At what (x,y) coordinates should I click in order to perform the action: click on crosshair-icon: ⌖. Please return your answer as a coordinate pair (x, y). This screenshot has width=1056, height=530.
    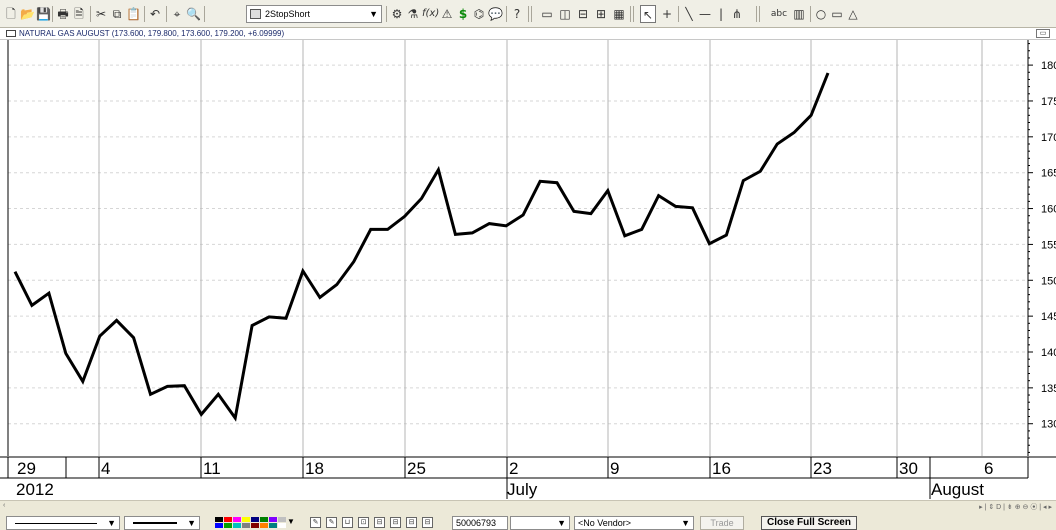
    Looking at the image, I should click on (177, 14).